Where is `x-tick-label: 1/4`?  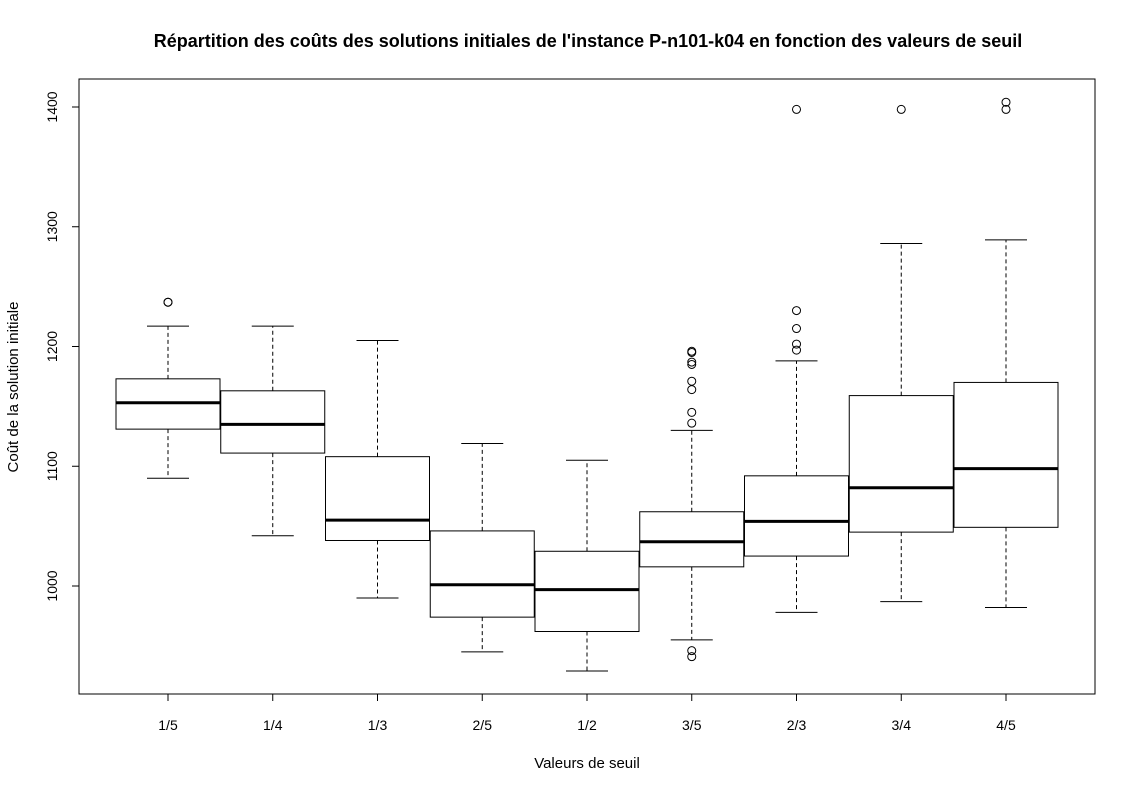
x-tick-label: 1/4 is located at coordinates (273, 725).